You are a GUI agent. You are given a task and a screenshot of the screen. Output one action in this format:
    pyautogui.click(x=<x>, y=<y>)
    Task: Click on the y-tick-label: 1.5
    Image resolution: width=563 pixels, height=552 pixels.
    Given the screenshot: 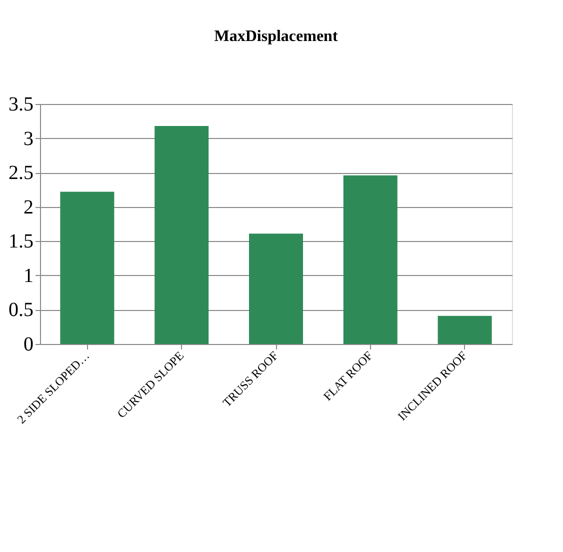 What is the action you would take?
    pyautogui.click(x=21, y=241)
    